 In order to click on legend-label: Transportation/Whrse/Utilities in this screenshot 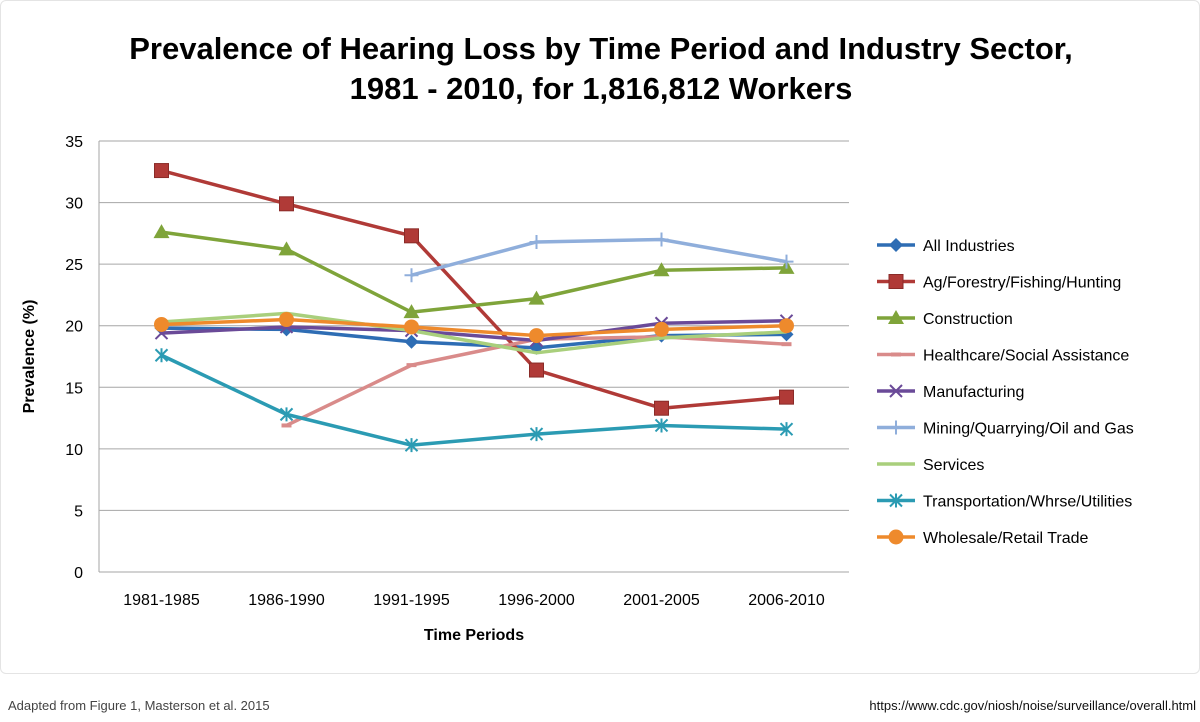, I will do `click(1027, 502)`.